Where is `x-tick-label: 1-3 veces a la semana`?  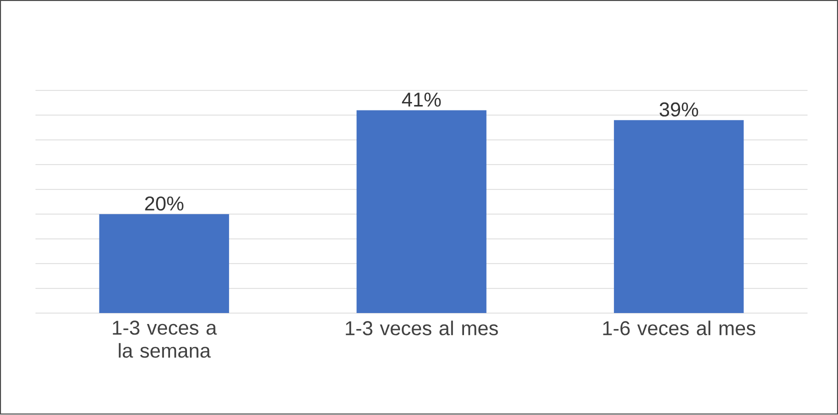
x-tick-label: 1-3 veces a la semana is located at coordinates (164, 339).